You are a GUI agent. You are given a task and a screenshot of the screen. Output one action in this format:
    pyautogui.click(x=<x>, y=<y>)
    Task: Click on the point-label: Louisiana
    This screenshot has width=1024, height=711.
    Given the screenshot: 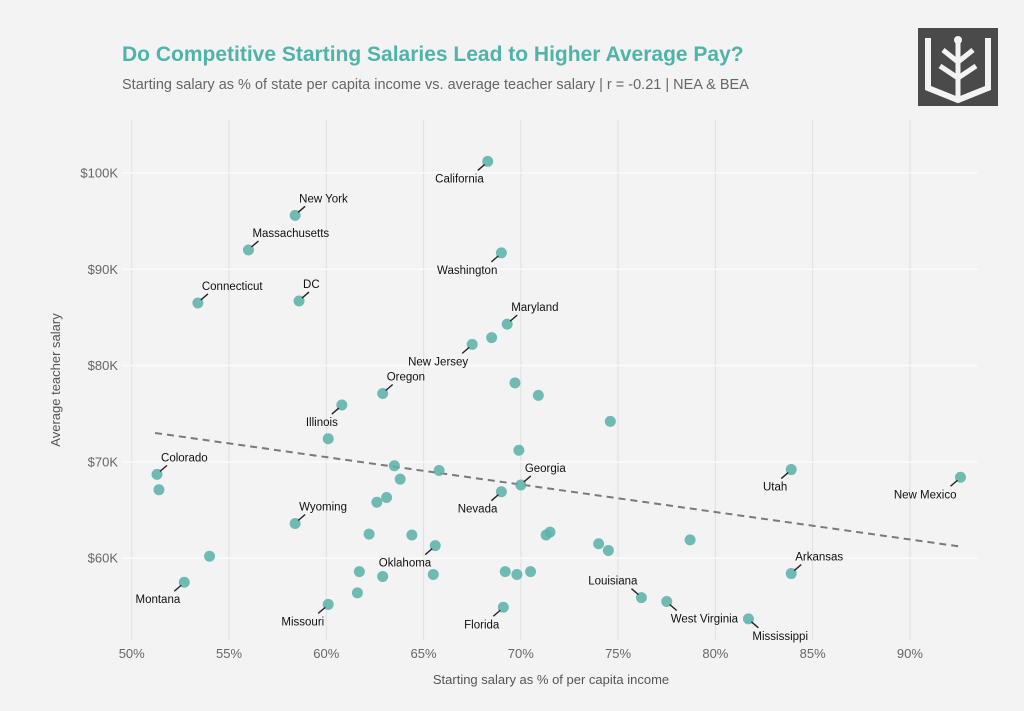 What is the action you would take?
    pyautogui.click(x=613, y=582)
    